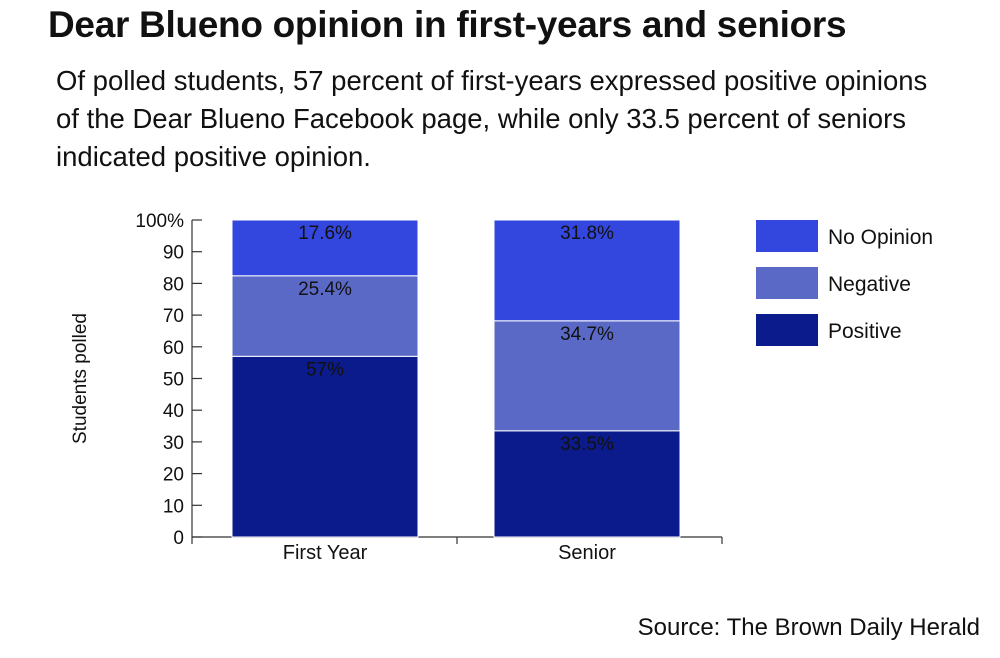 This screenshot has height=658, width=1000. What do you see at coordinates (80, 378) in the screenshot?
I see `y-axis-title: Students polled` at bounding box center [80, 378].